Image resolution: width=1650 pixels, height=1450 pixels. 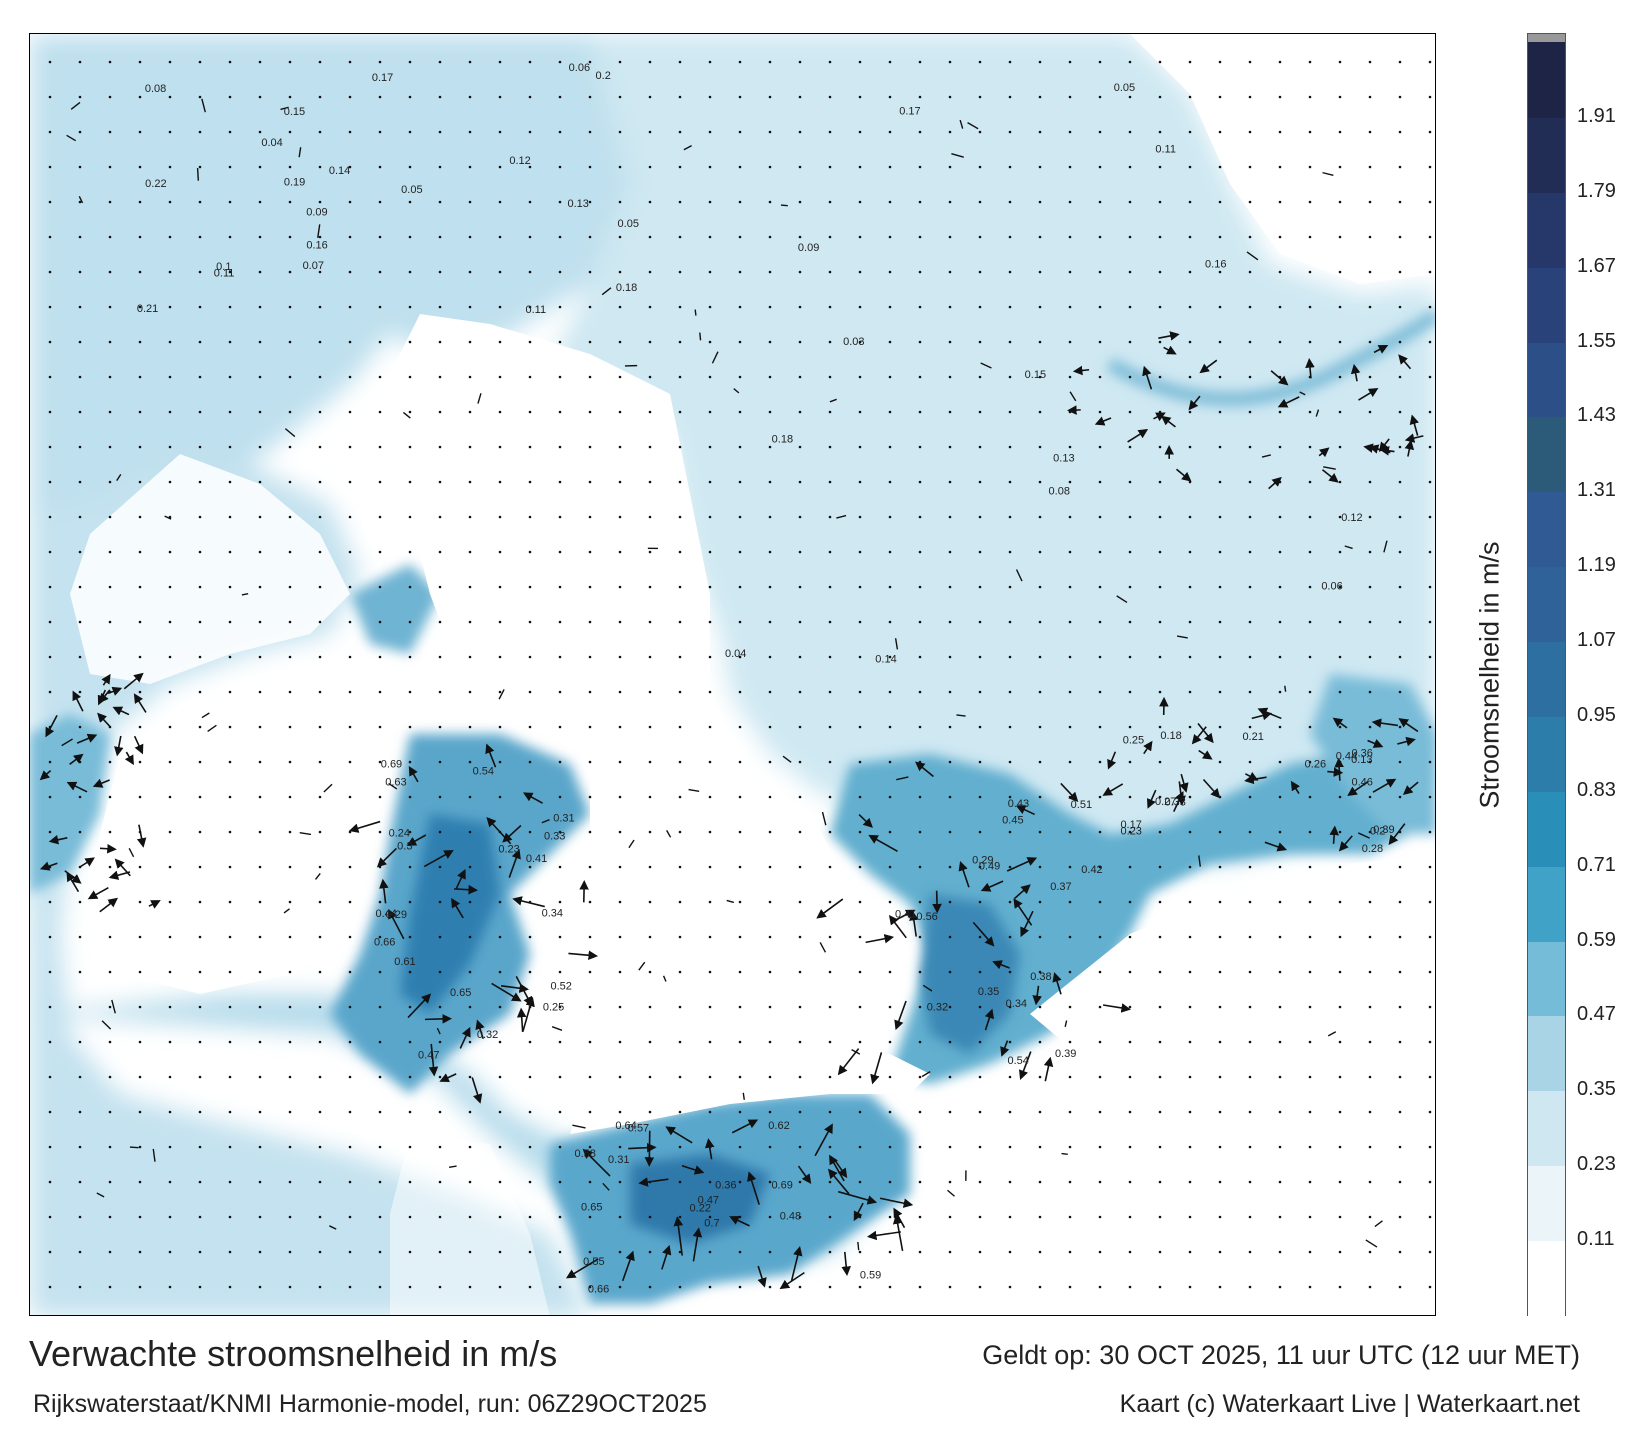 I want to click on colorbar-tick-label: 0.47, so click(x=1596, y=1014).